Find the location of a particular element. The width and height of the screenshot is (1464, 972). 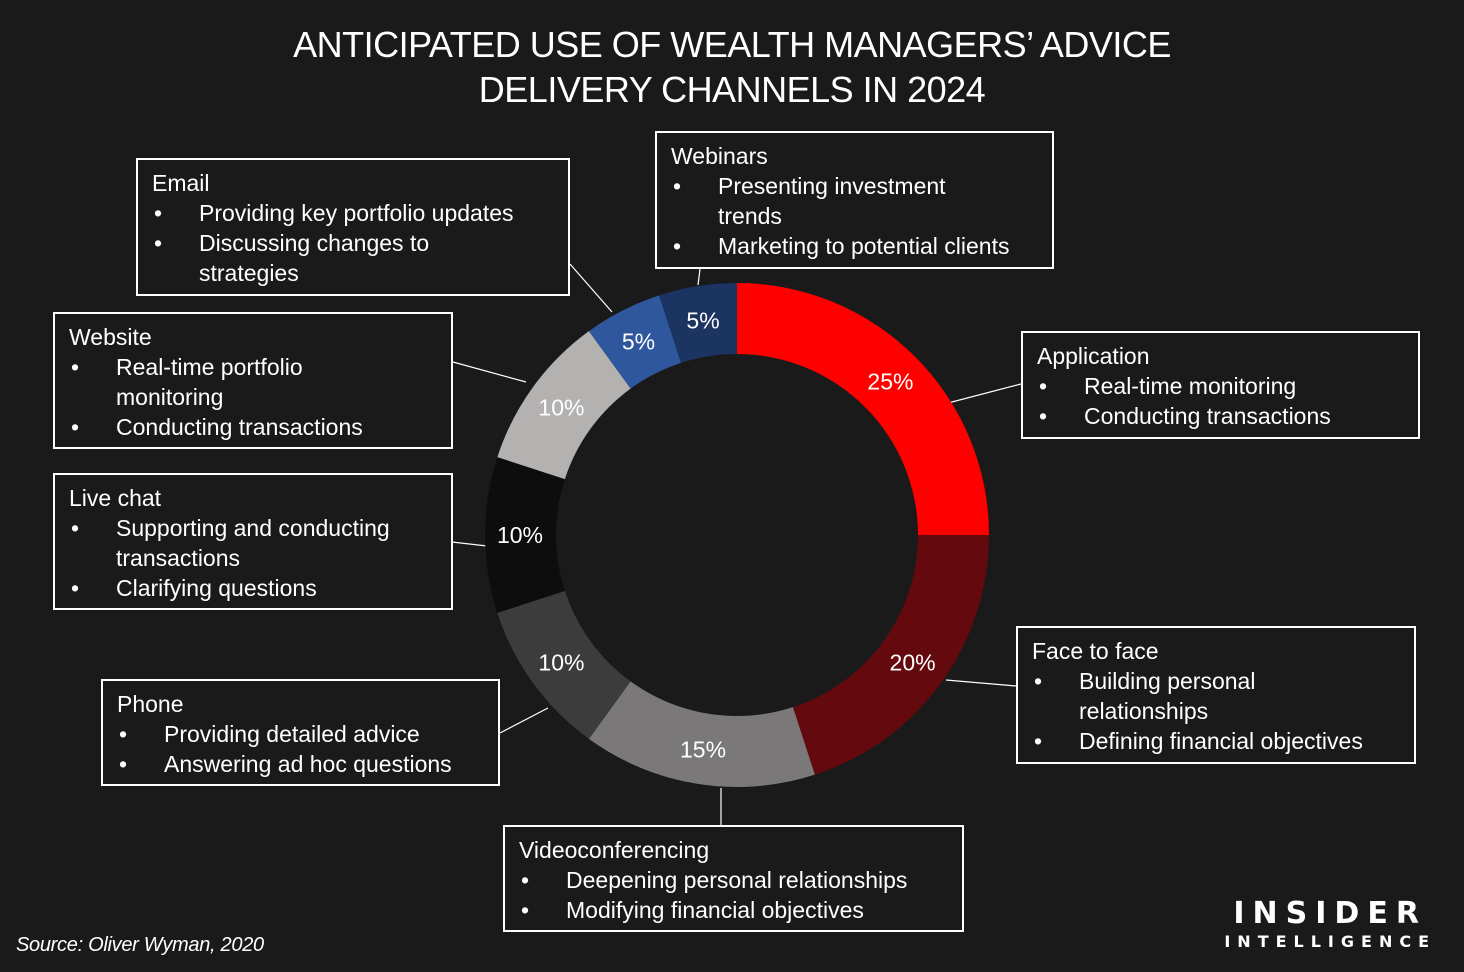

callout-item: Answering ad hoc questions is located at coordinates (300, 764).